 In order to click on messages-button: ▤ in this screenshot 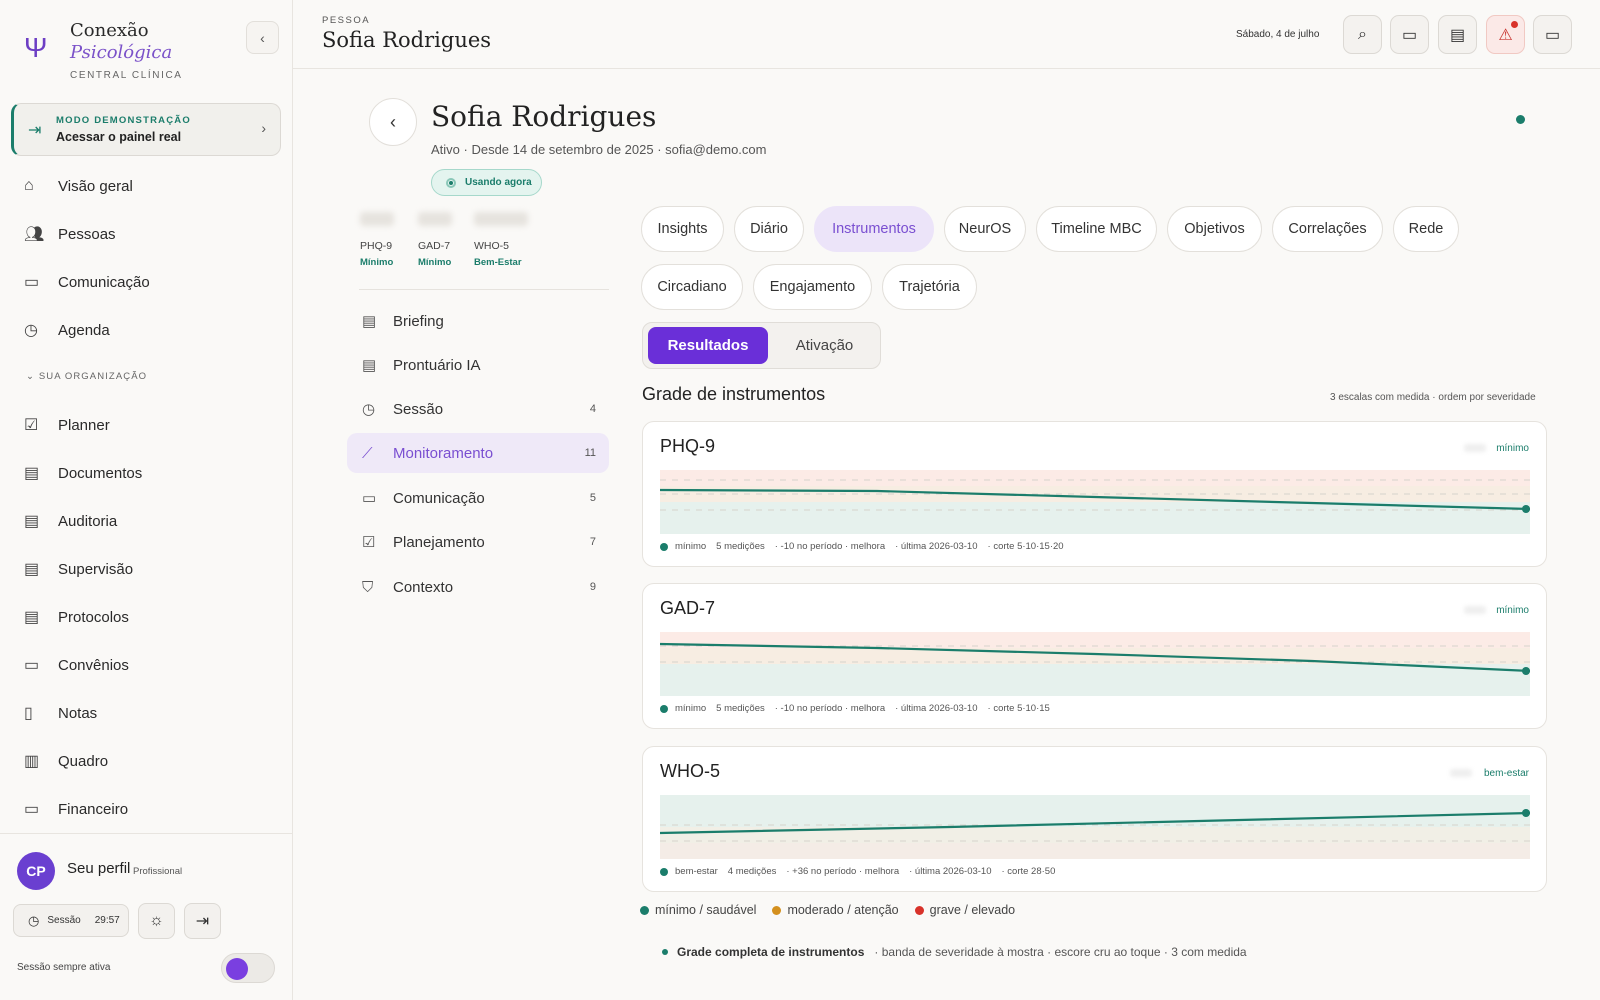, I will do `click(1457, 34)`.